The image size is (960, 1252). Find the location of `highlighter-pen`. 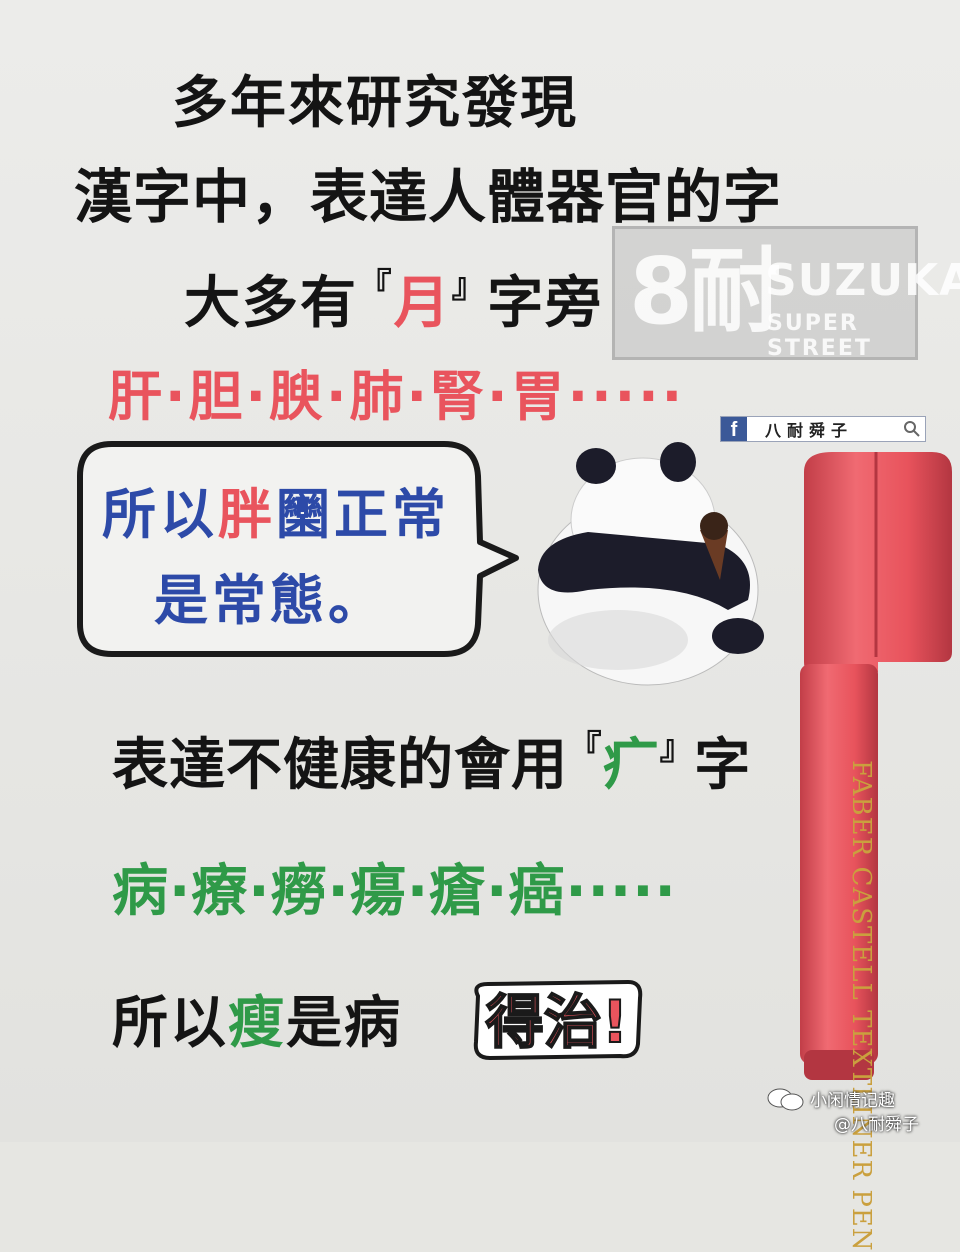

highlighter-pen is located at coordinates (876, 766).